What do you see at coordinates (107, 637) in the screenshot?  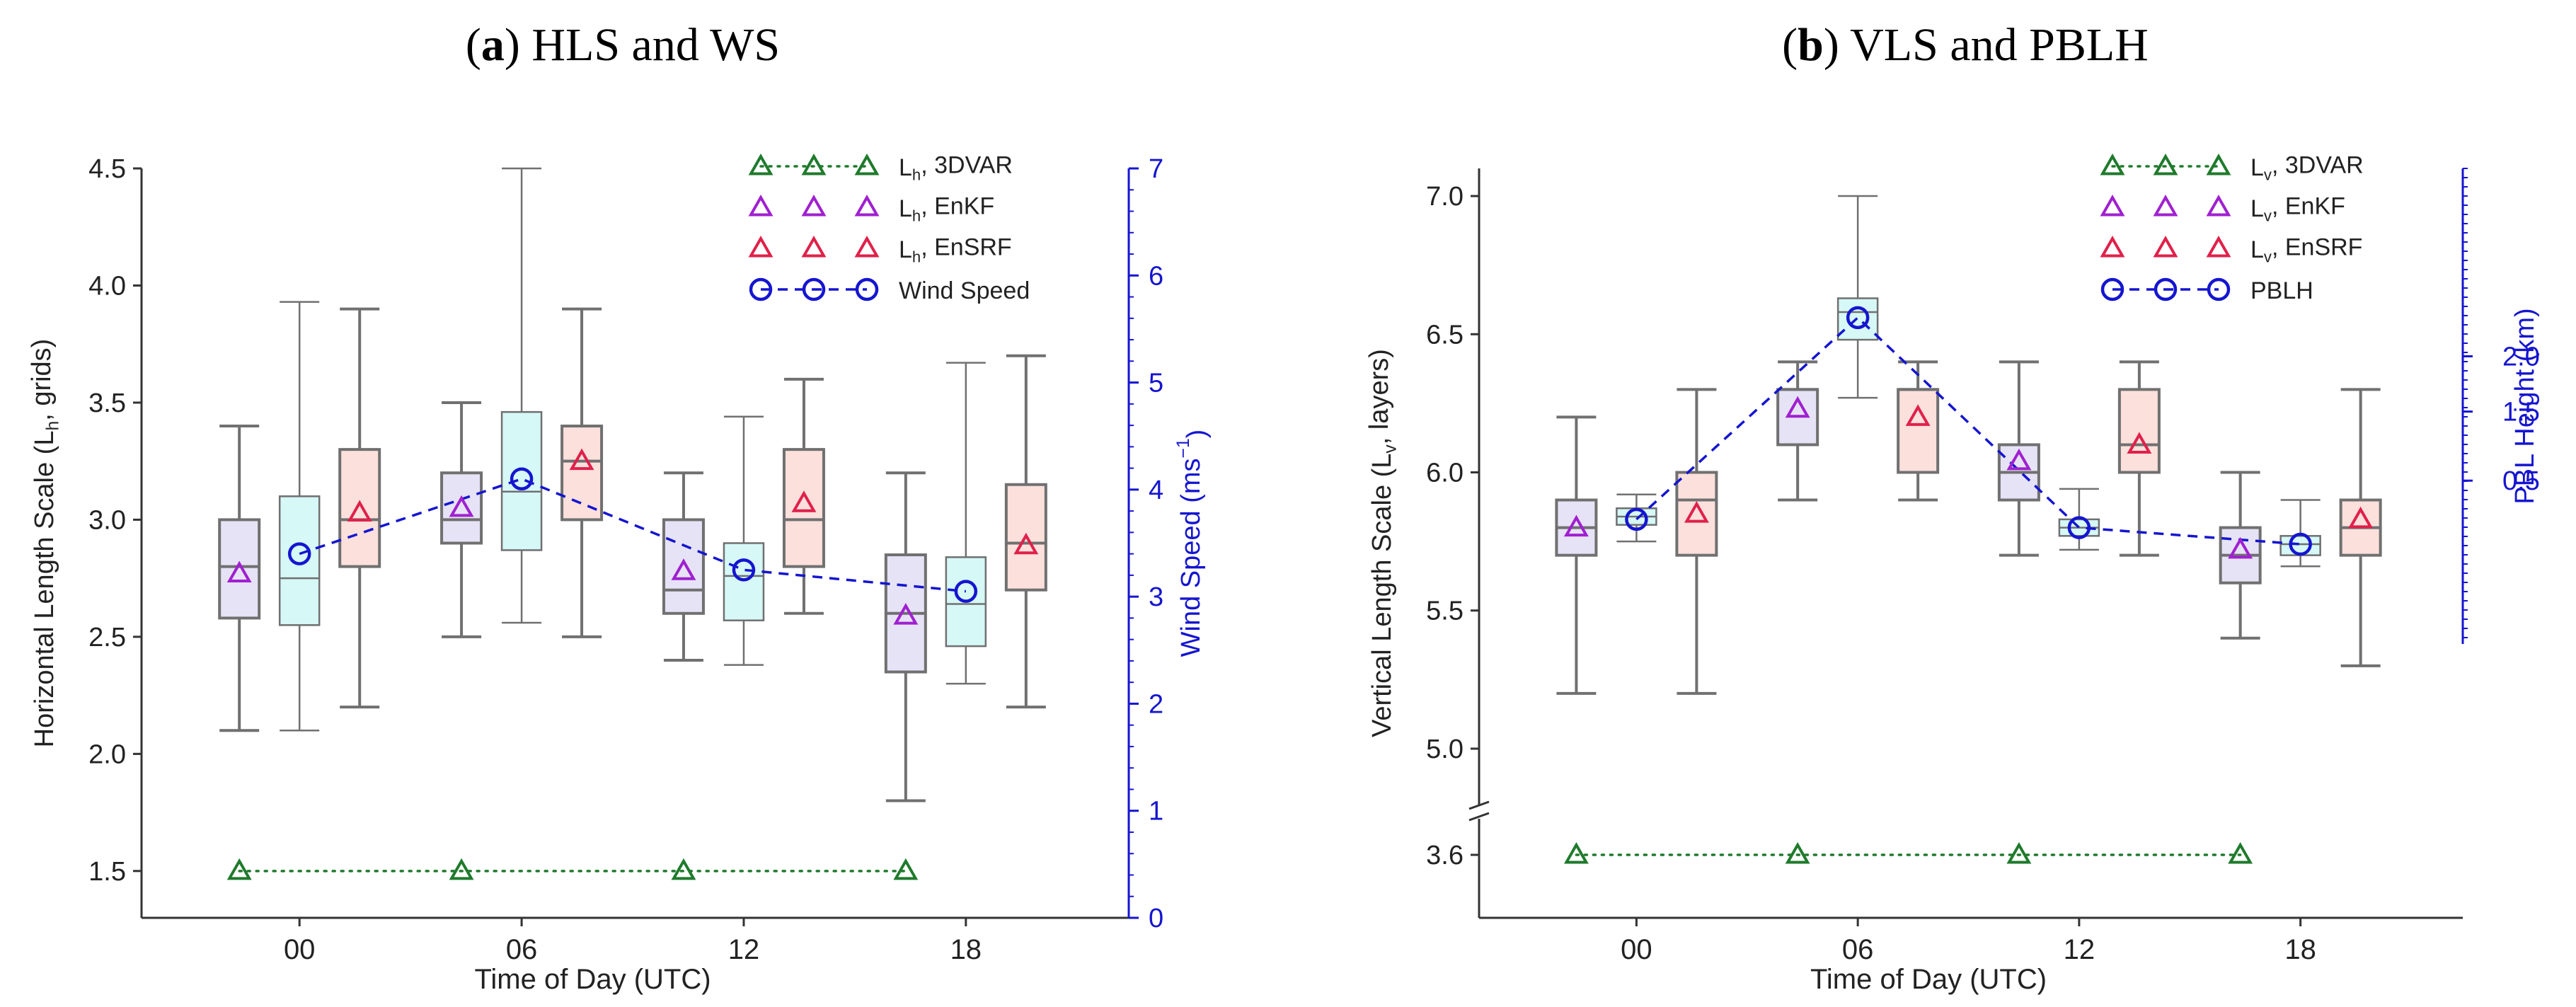 I see `y-tick-label: 2.5` at bounding box center [107, 637].